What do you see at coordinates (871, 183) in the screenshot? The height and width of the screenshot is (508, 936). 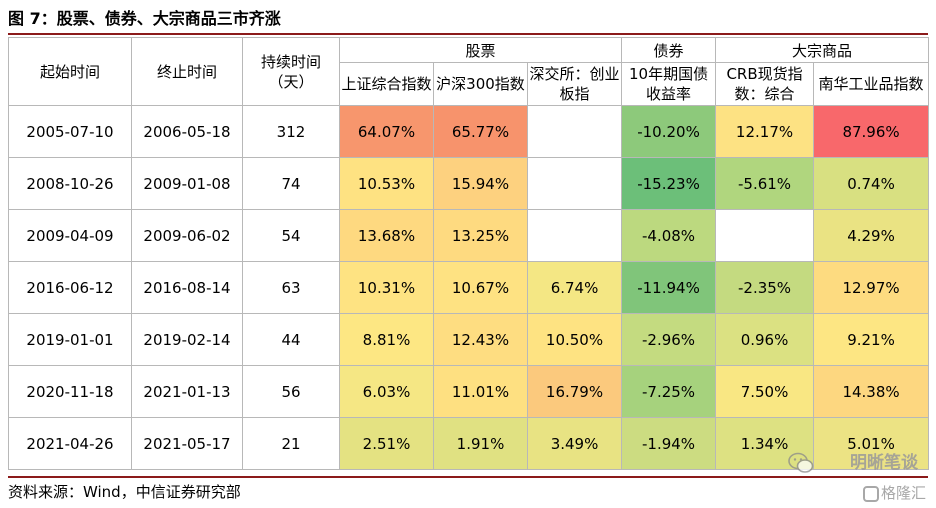 I see `cell-value: 0.74%` at bounding box center [871, 183].